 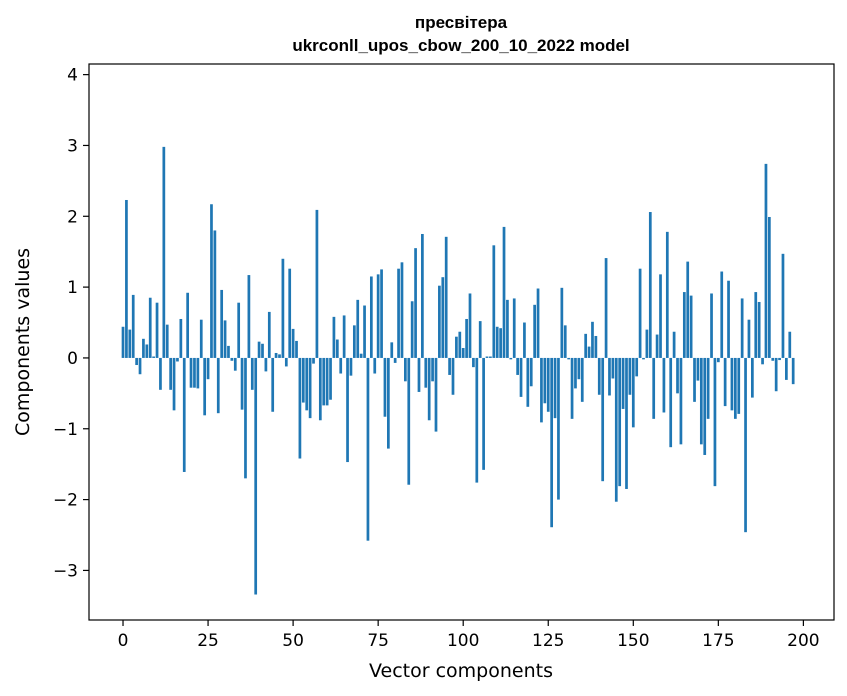 What do you see at coordinates (65, 501) in the screenshot?
I see `y-tick-label: −2` at bounding box center [65, 501].